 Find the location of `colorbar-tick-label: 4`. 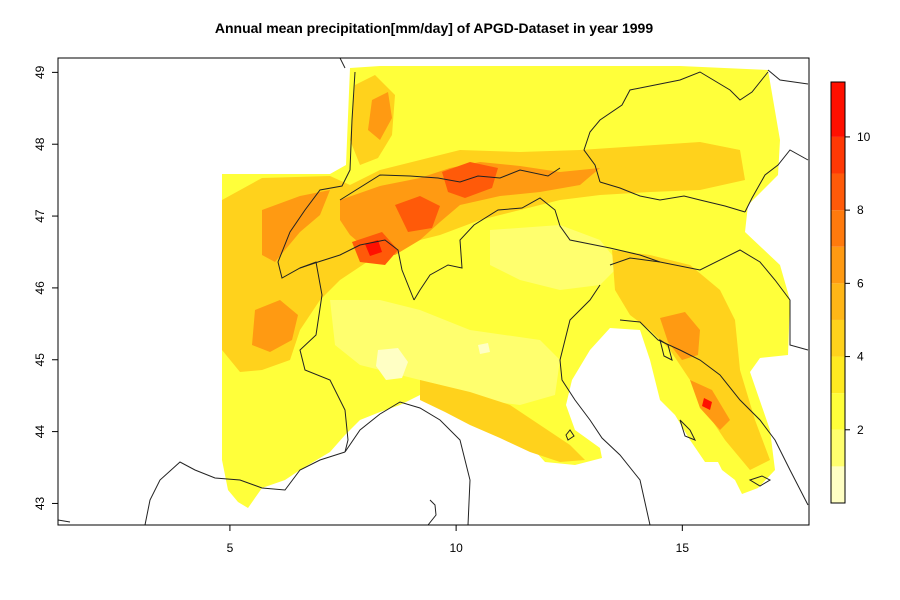

colorbar-tick-label: 4 is located at coordinates (860, 357).